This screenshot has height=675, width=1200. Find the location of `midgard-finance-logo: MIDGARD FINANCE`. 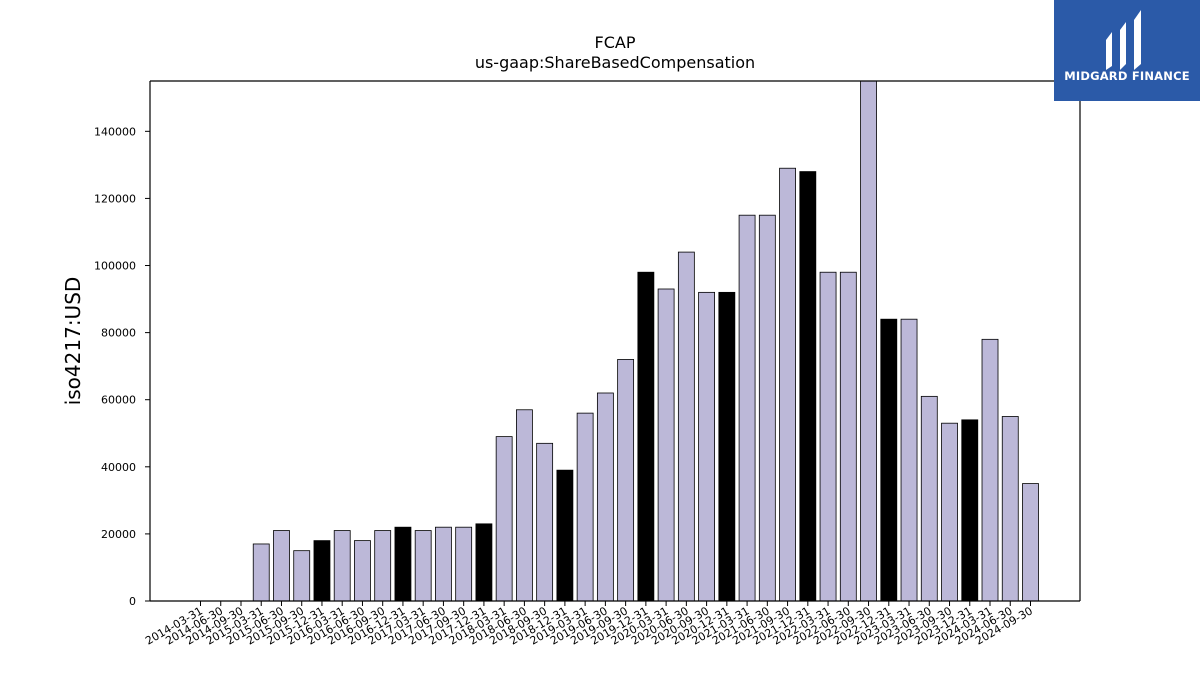

midgard-finance-logo: MIDGARD FINANCE is located at coordinates (1127, 50).